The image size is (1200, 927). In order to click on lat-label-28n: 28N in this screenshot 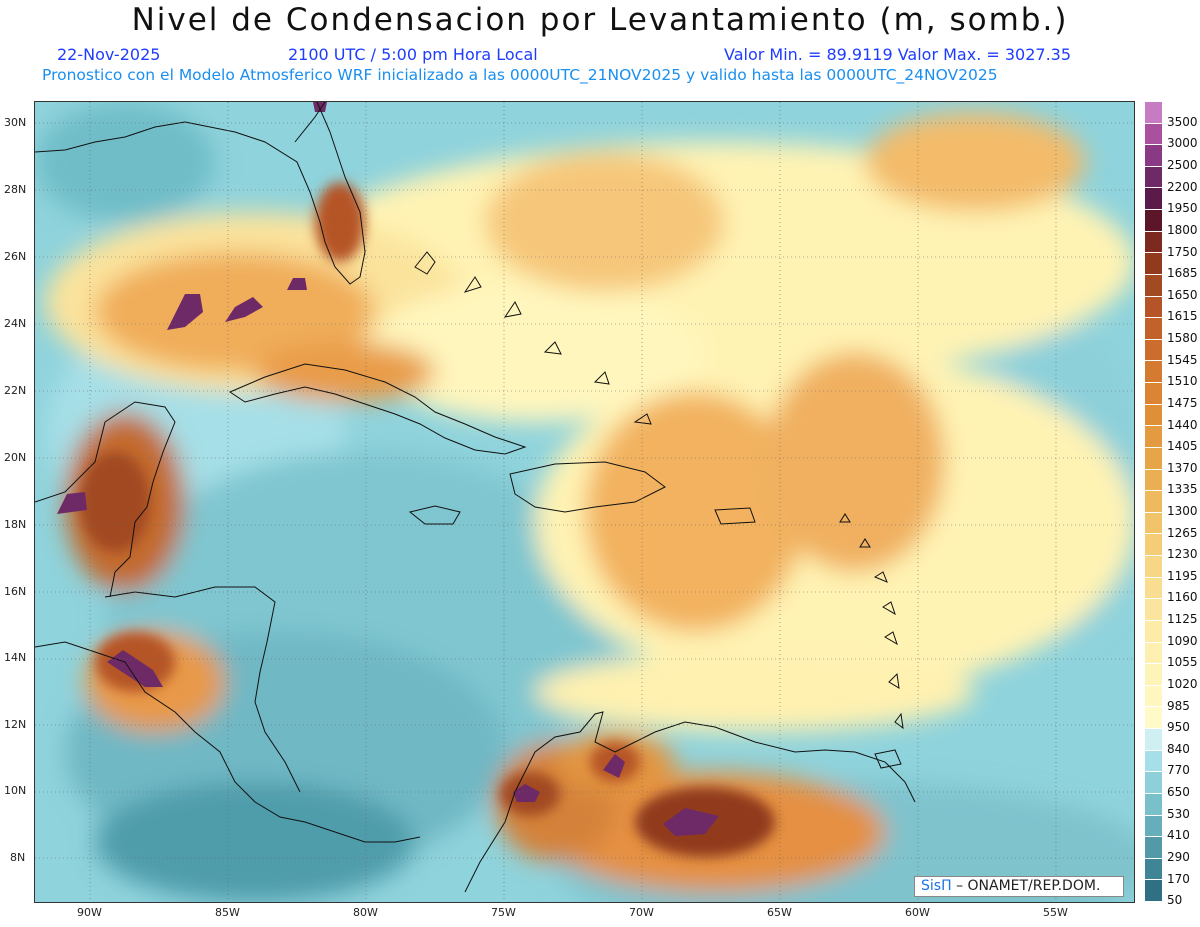, I will do `click(15, 189)`.